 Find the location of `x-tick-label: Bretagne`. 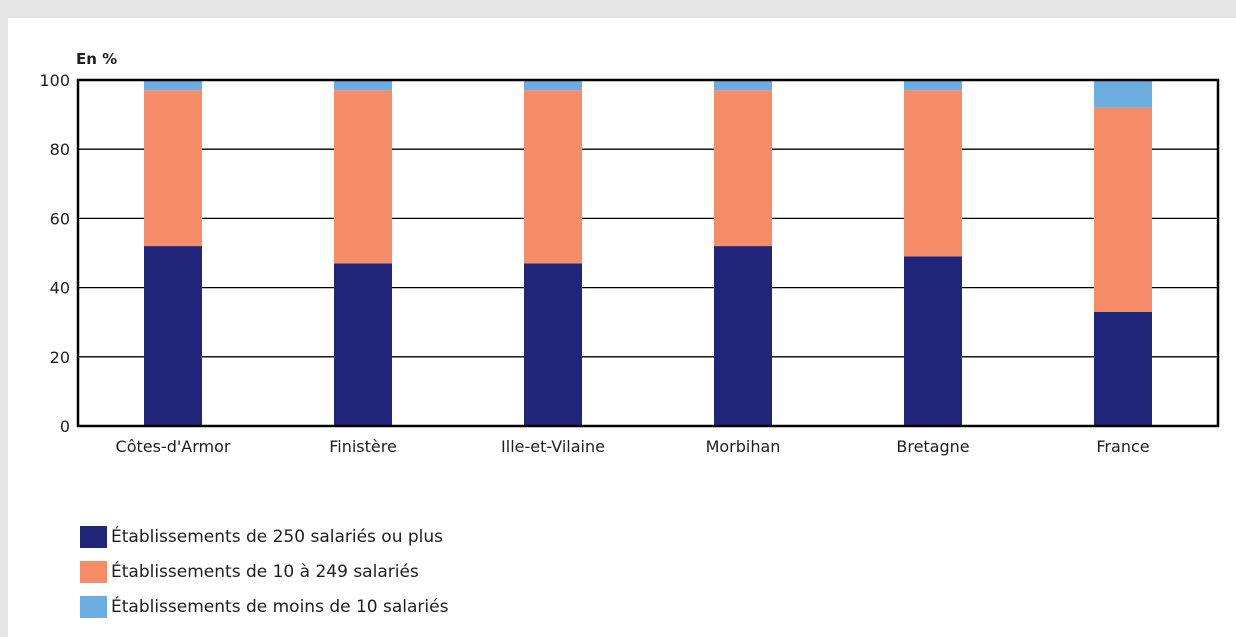

x-tick-label: Bretagne is located at coordinates (932, 446).